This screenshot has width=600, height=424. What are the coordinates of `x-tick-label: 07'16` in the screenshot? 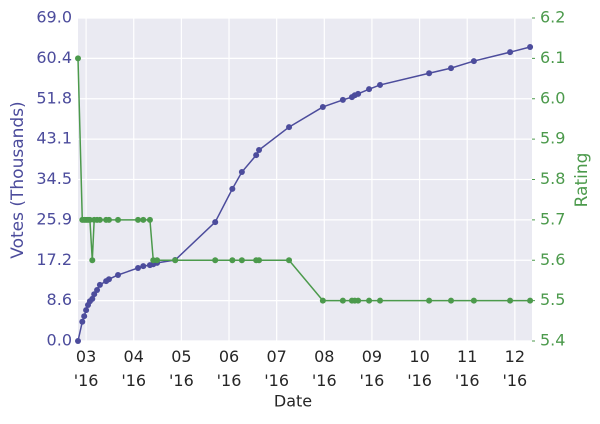 It's located at (276, 368).